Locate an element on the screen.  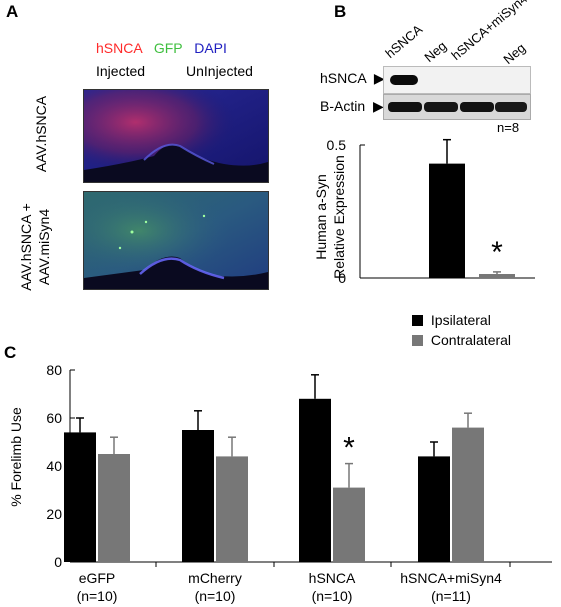
row1-label: AAV.hSNCA is located at coordinates (41, 134).